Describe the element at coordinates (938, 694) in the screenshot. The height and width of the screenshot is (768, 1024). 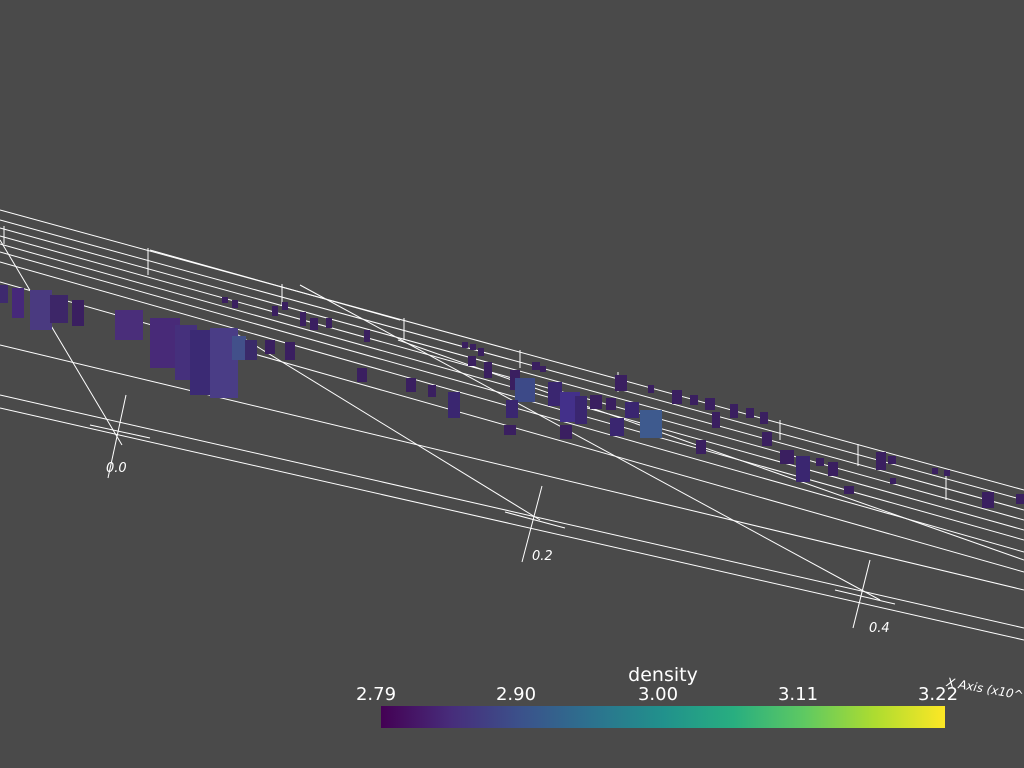
I see `colorbar-tick-4: 3.22` at that location.